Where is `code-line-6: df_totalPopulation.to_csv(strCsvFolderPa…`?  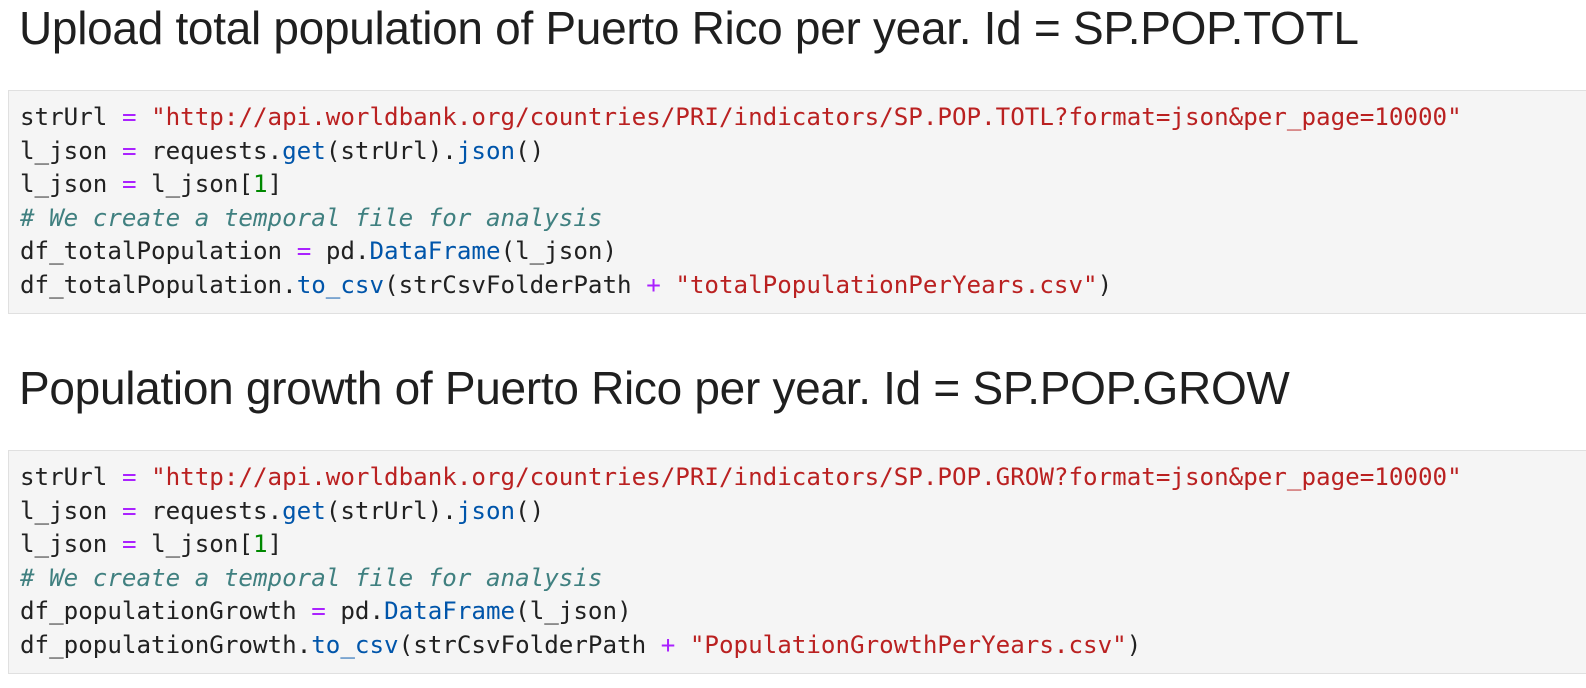 code-line-6: df_totalPopulation.to_csv(strCsvFolderPa… is located at coordinates (566, 284).